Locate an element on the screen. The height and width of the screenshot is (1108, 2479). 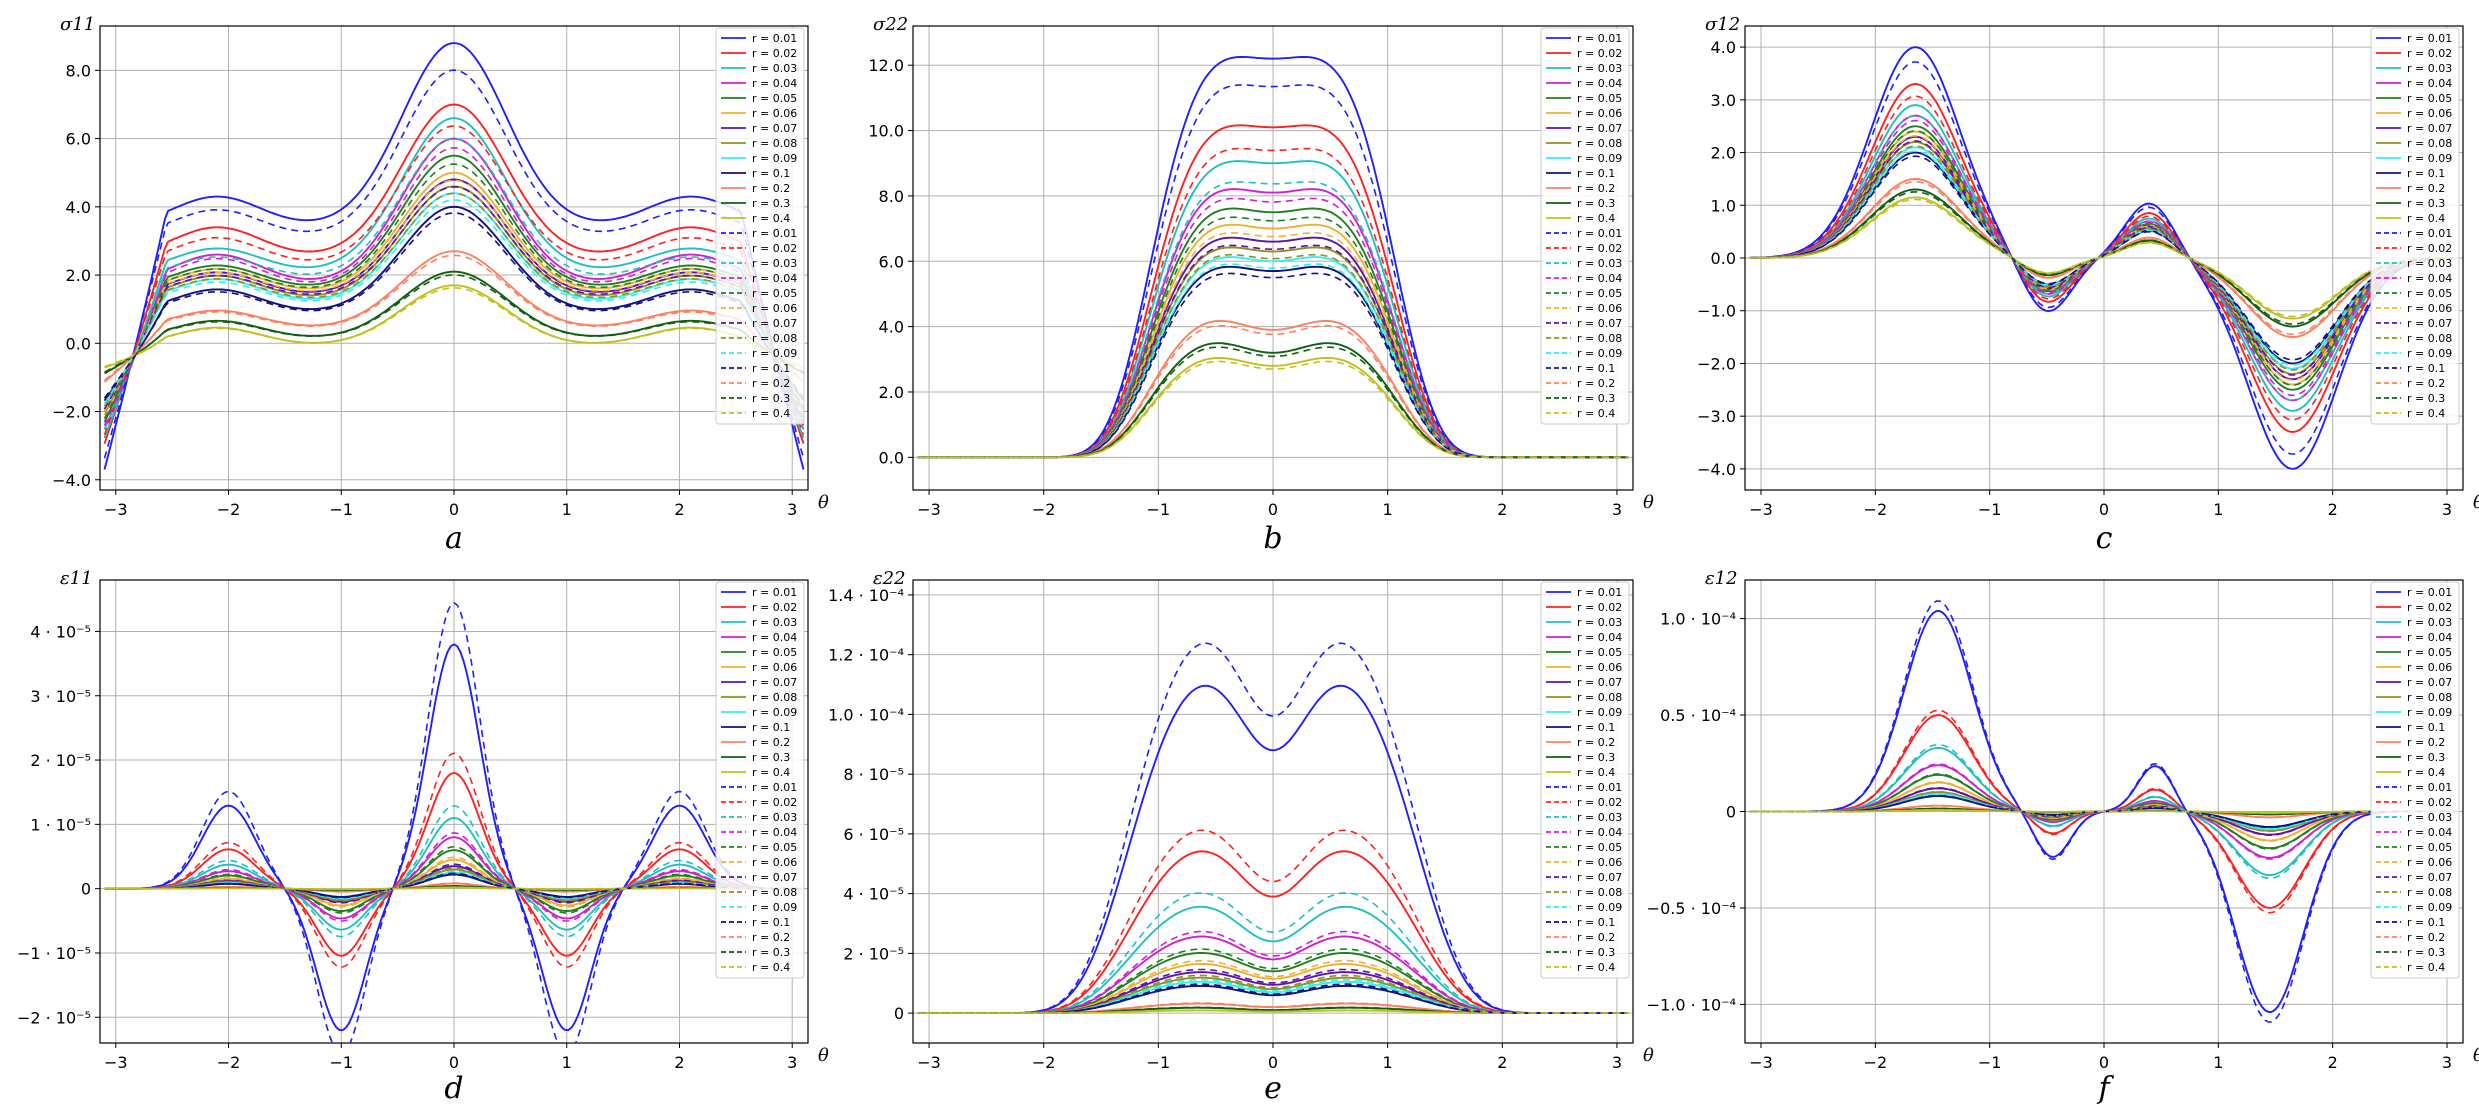
series-line-r0.04-solid is located at coordinates (454, 878).